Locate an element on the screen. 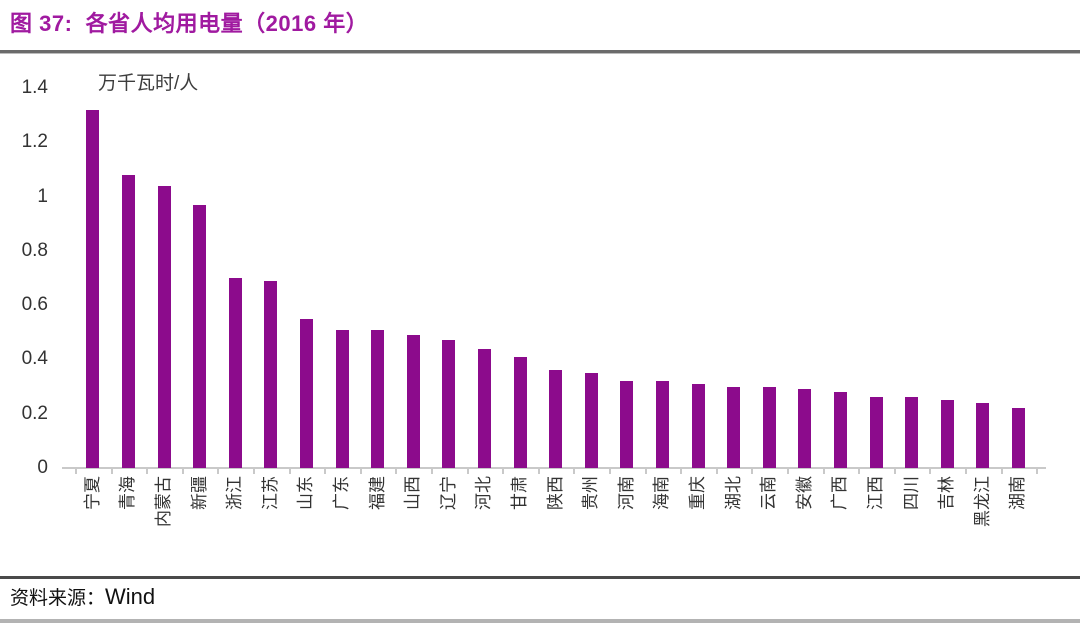 This screenshot has height=623, width=1080. x-axis-label: 贵州 is located at coordinates (591, 493).